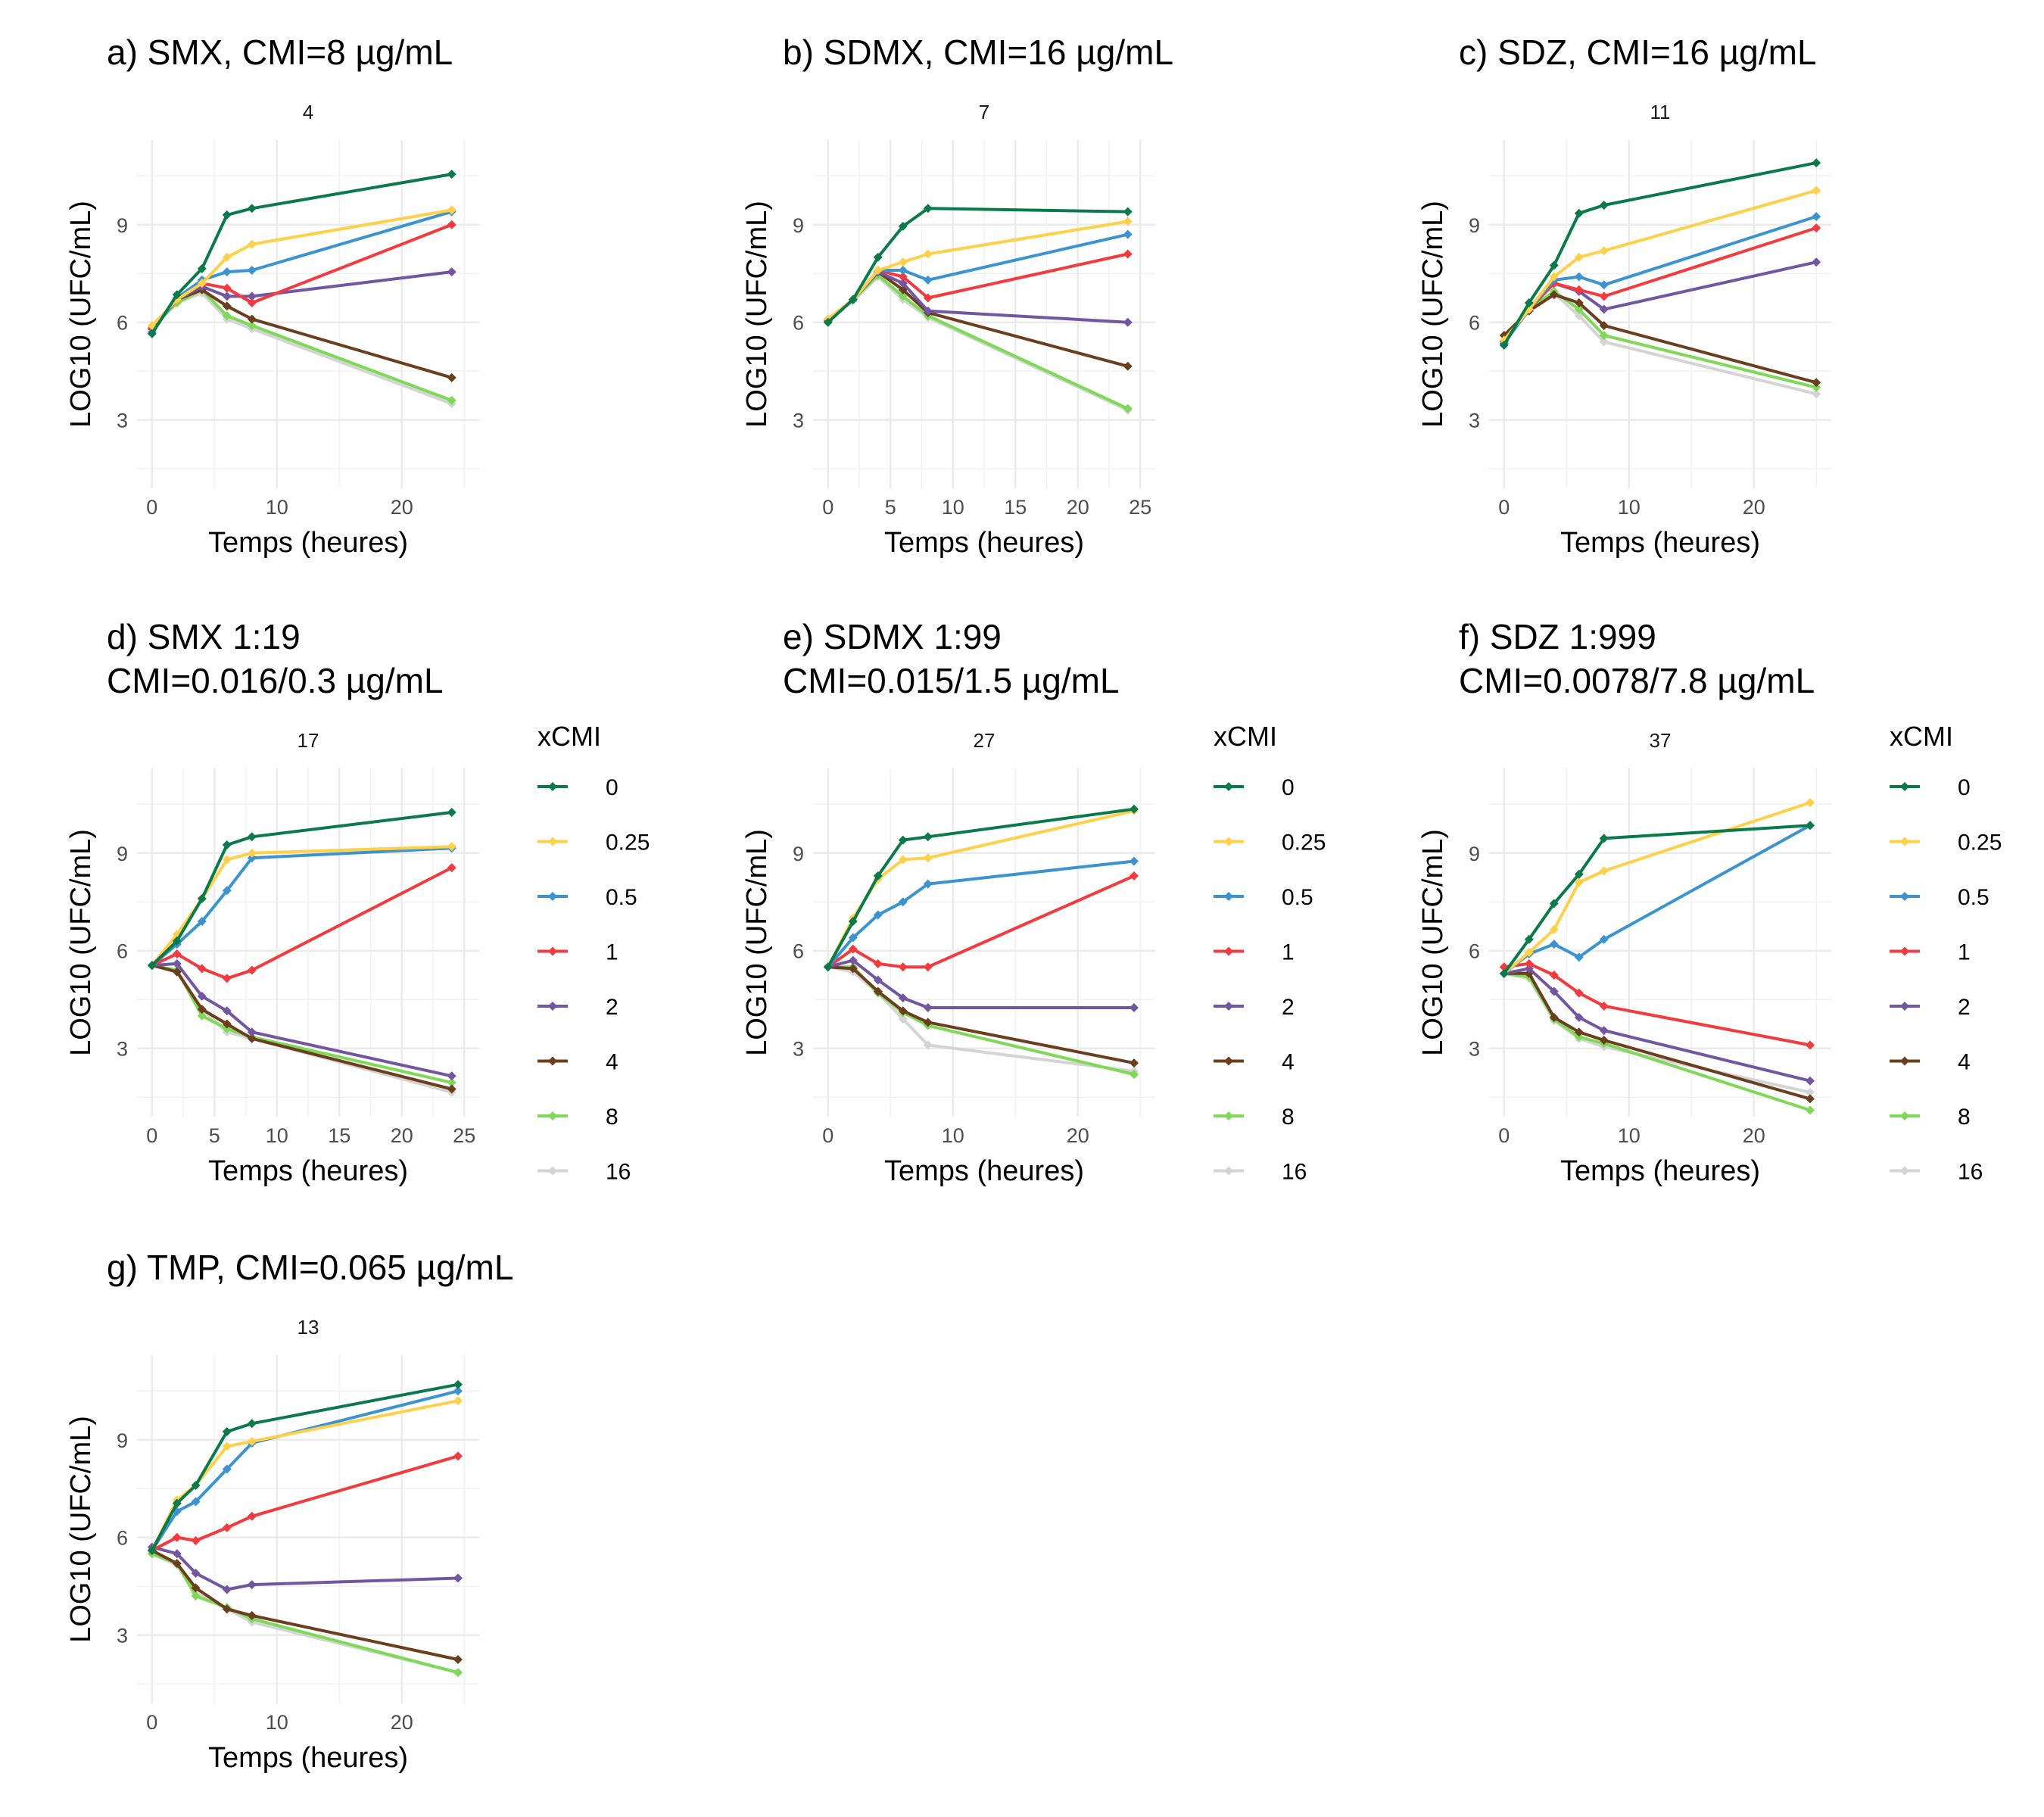  I want to click on chart-title: CMI=0.0078/7.8 µg/mL, so click(1637, 680).